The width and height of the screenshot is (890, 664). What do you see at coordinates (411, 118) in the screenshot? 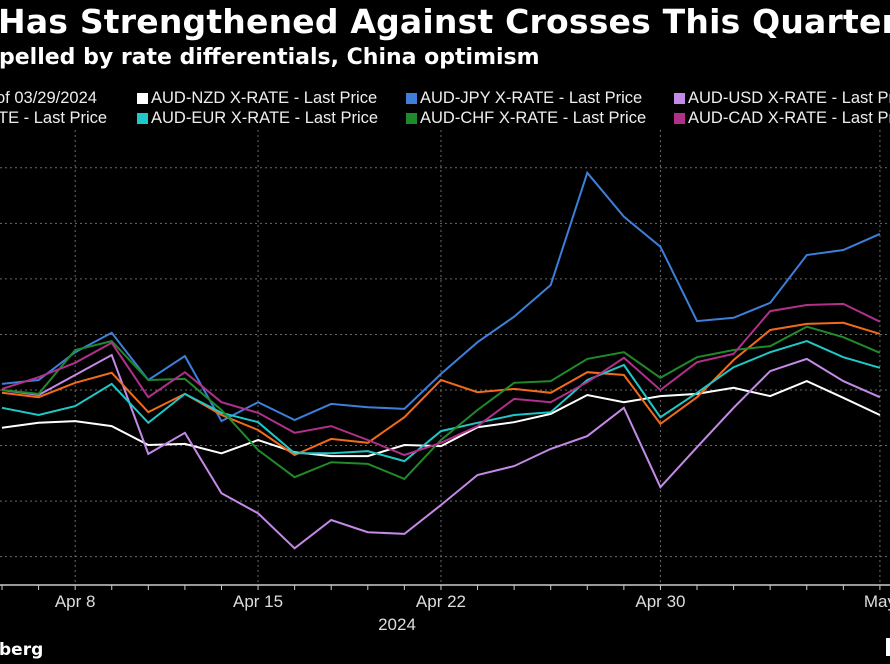
I see `legend-swatch-green` at bounding box center [411, 118].